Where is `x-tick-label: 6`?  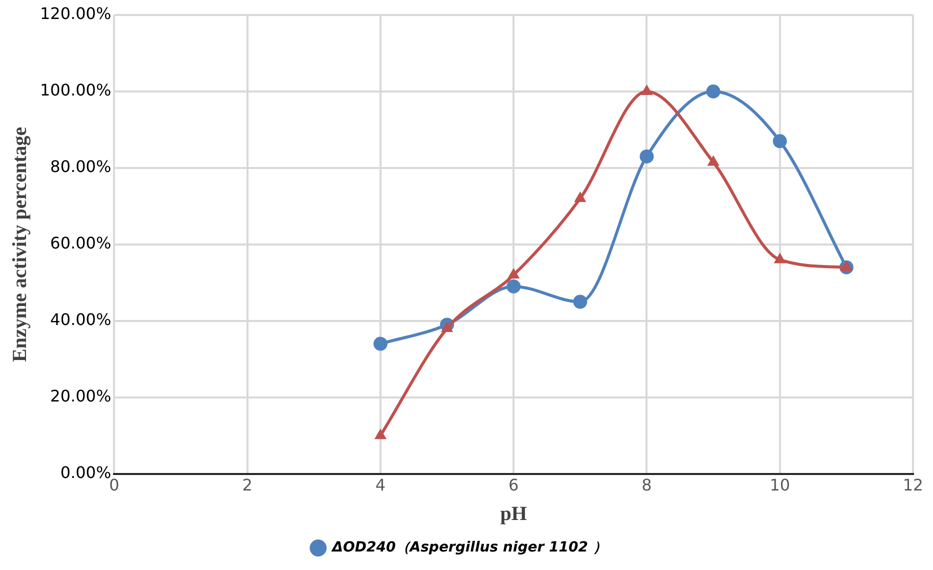 x-tick-label: 6 is located at coordinates (513, 485).